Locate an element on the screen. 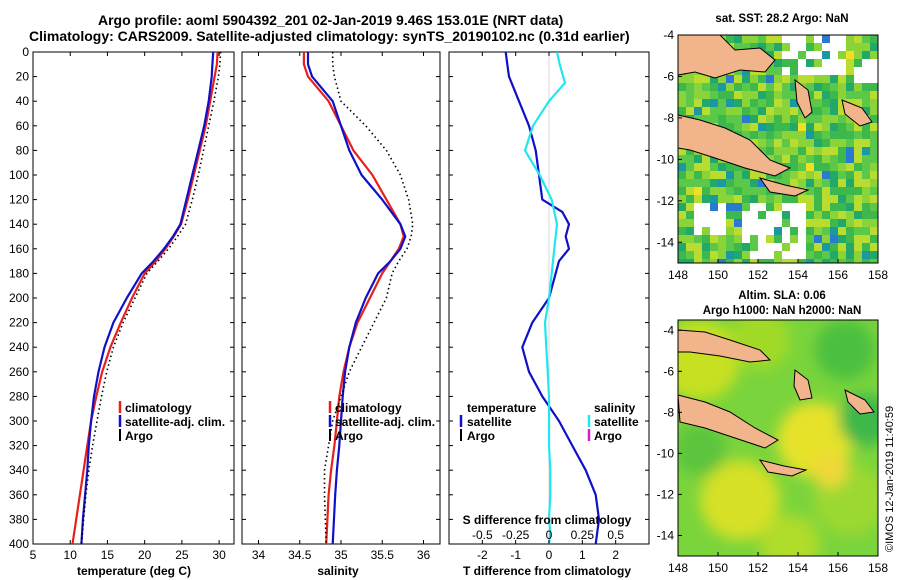  depth-tick-label: 180 is located at coordinates (19, 273).